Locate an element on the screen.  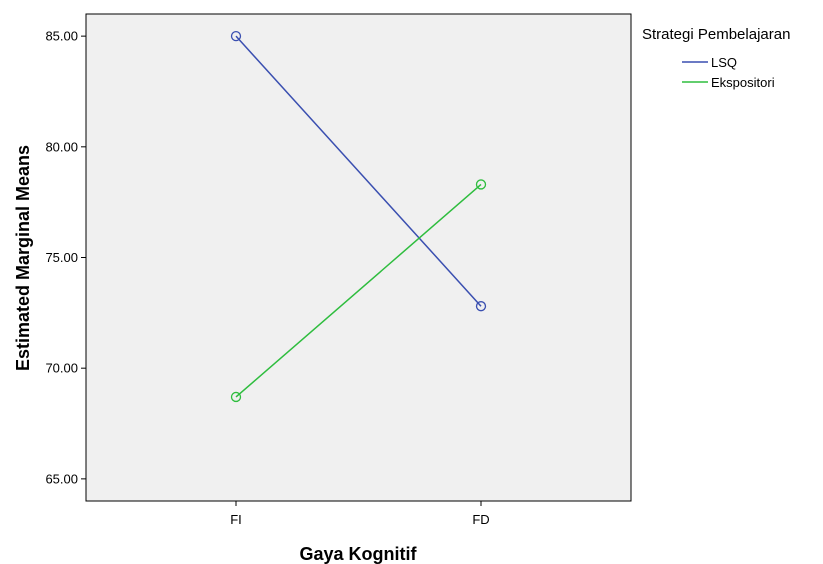
y-tick-label: 70.00 is located at coordinates (61, 368).